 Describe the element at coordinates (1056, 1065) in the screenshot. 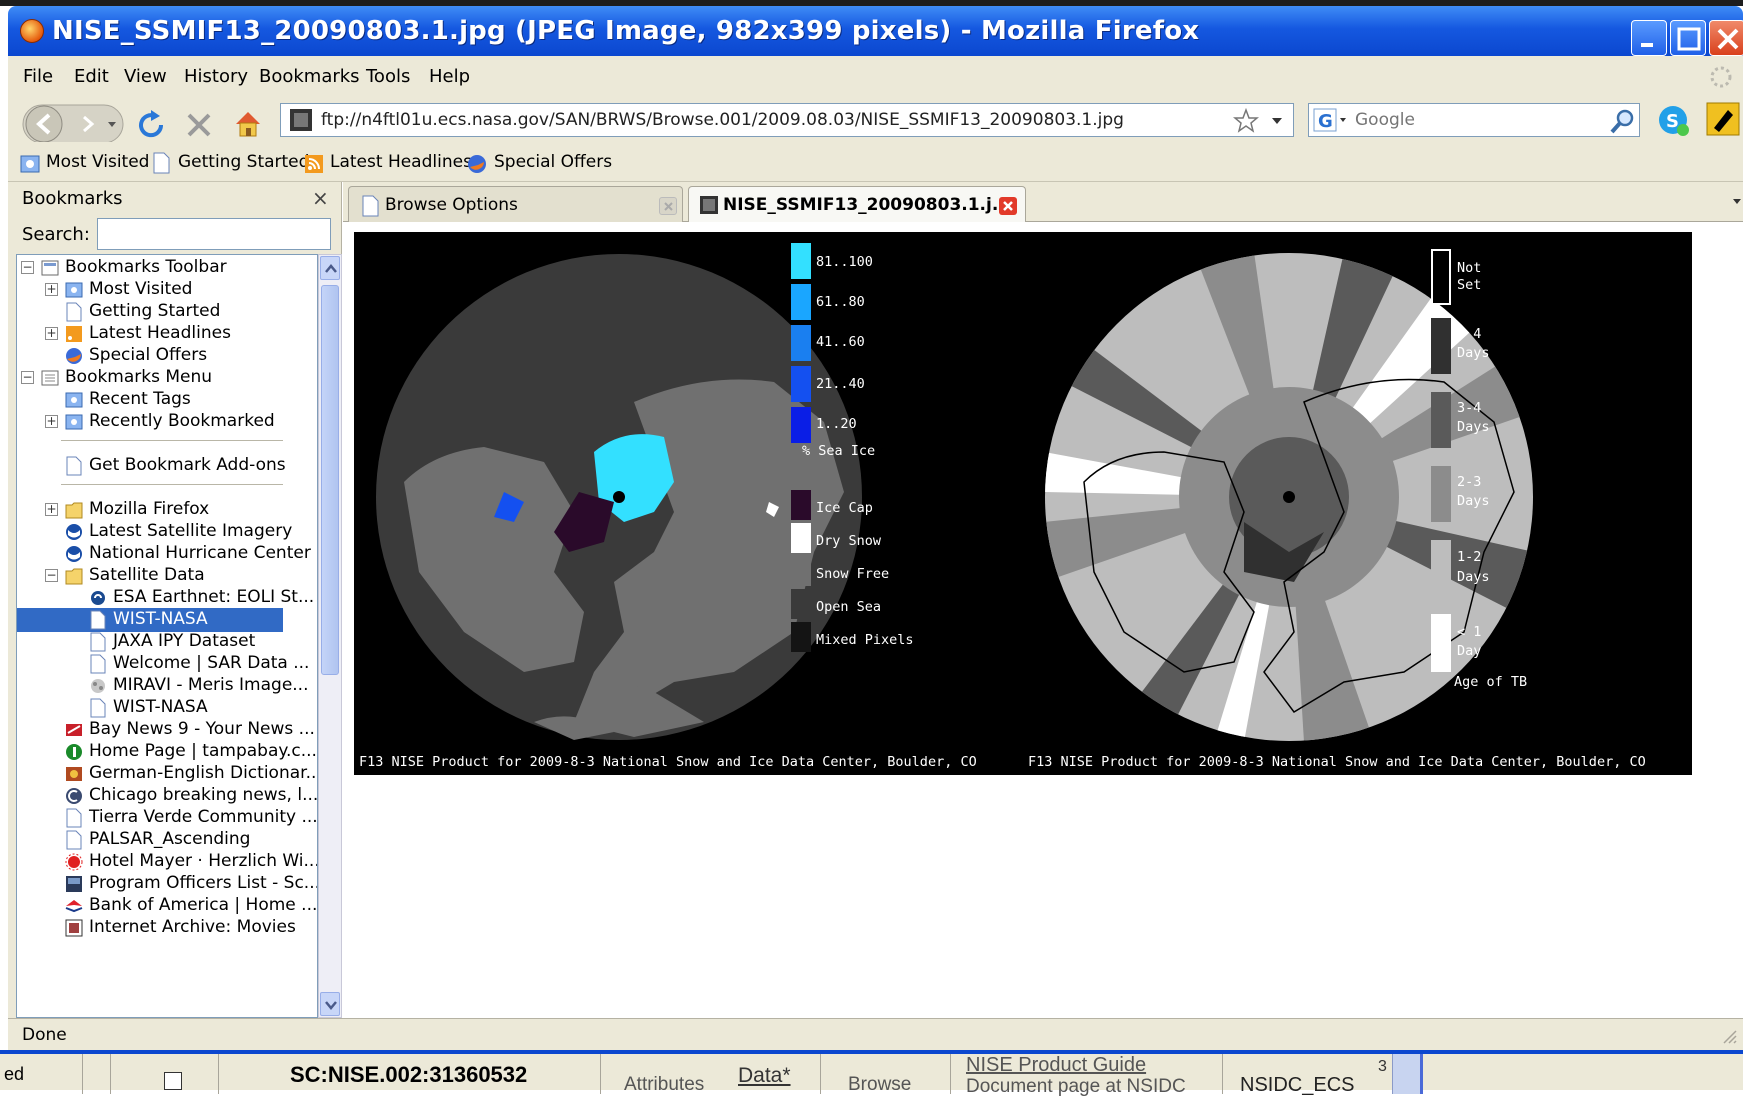

I see `nise-product-guide-link: NISE Product Guide` at that location.